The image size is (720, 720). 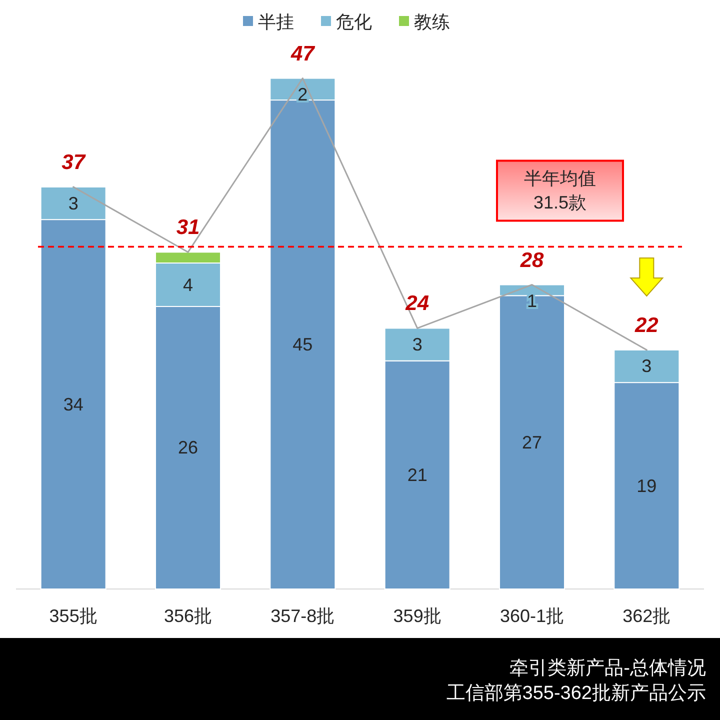 What do you see at coordinates (432, 22) in the screenshot?
I see `legend-label: 教练` at bounding box center [432, 22].